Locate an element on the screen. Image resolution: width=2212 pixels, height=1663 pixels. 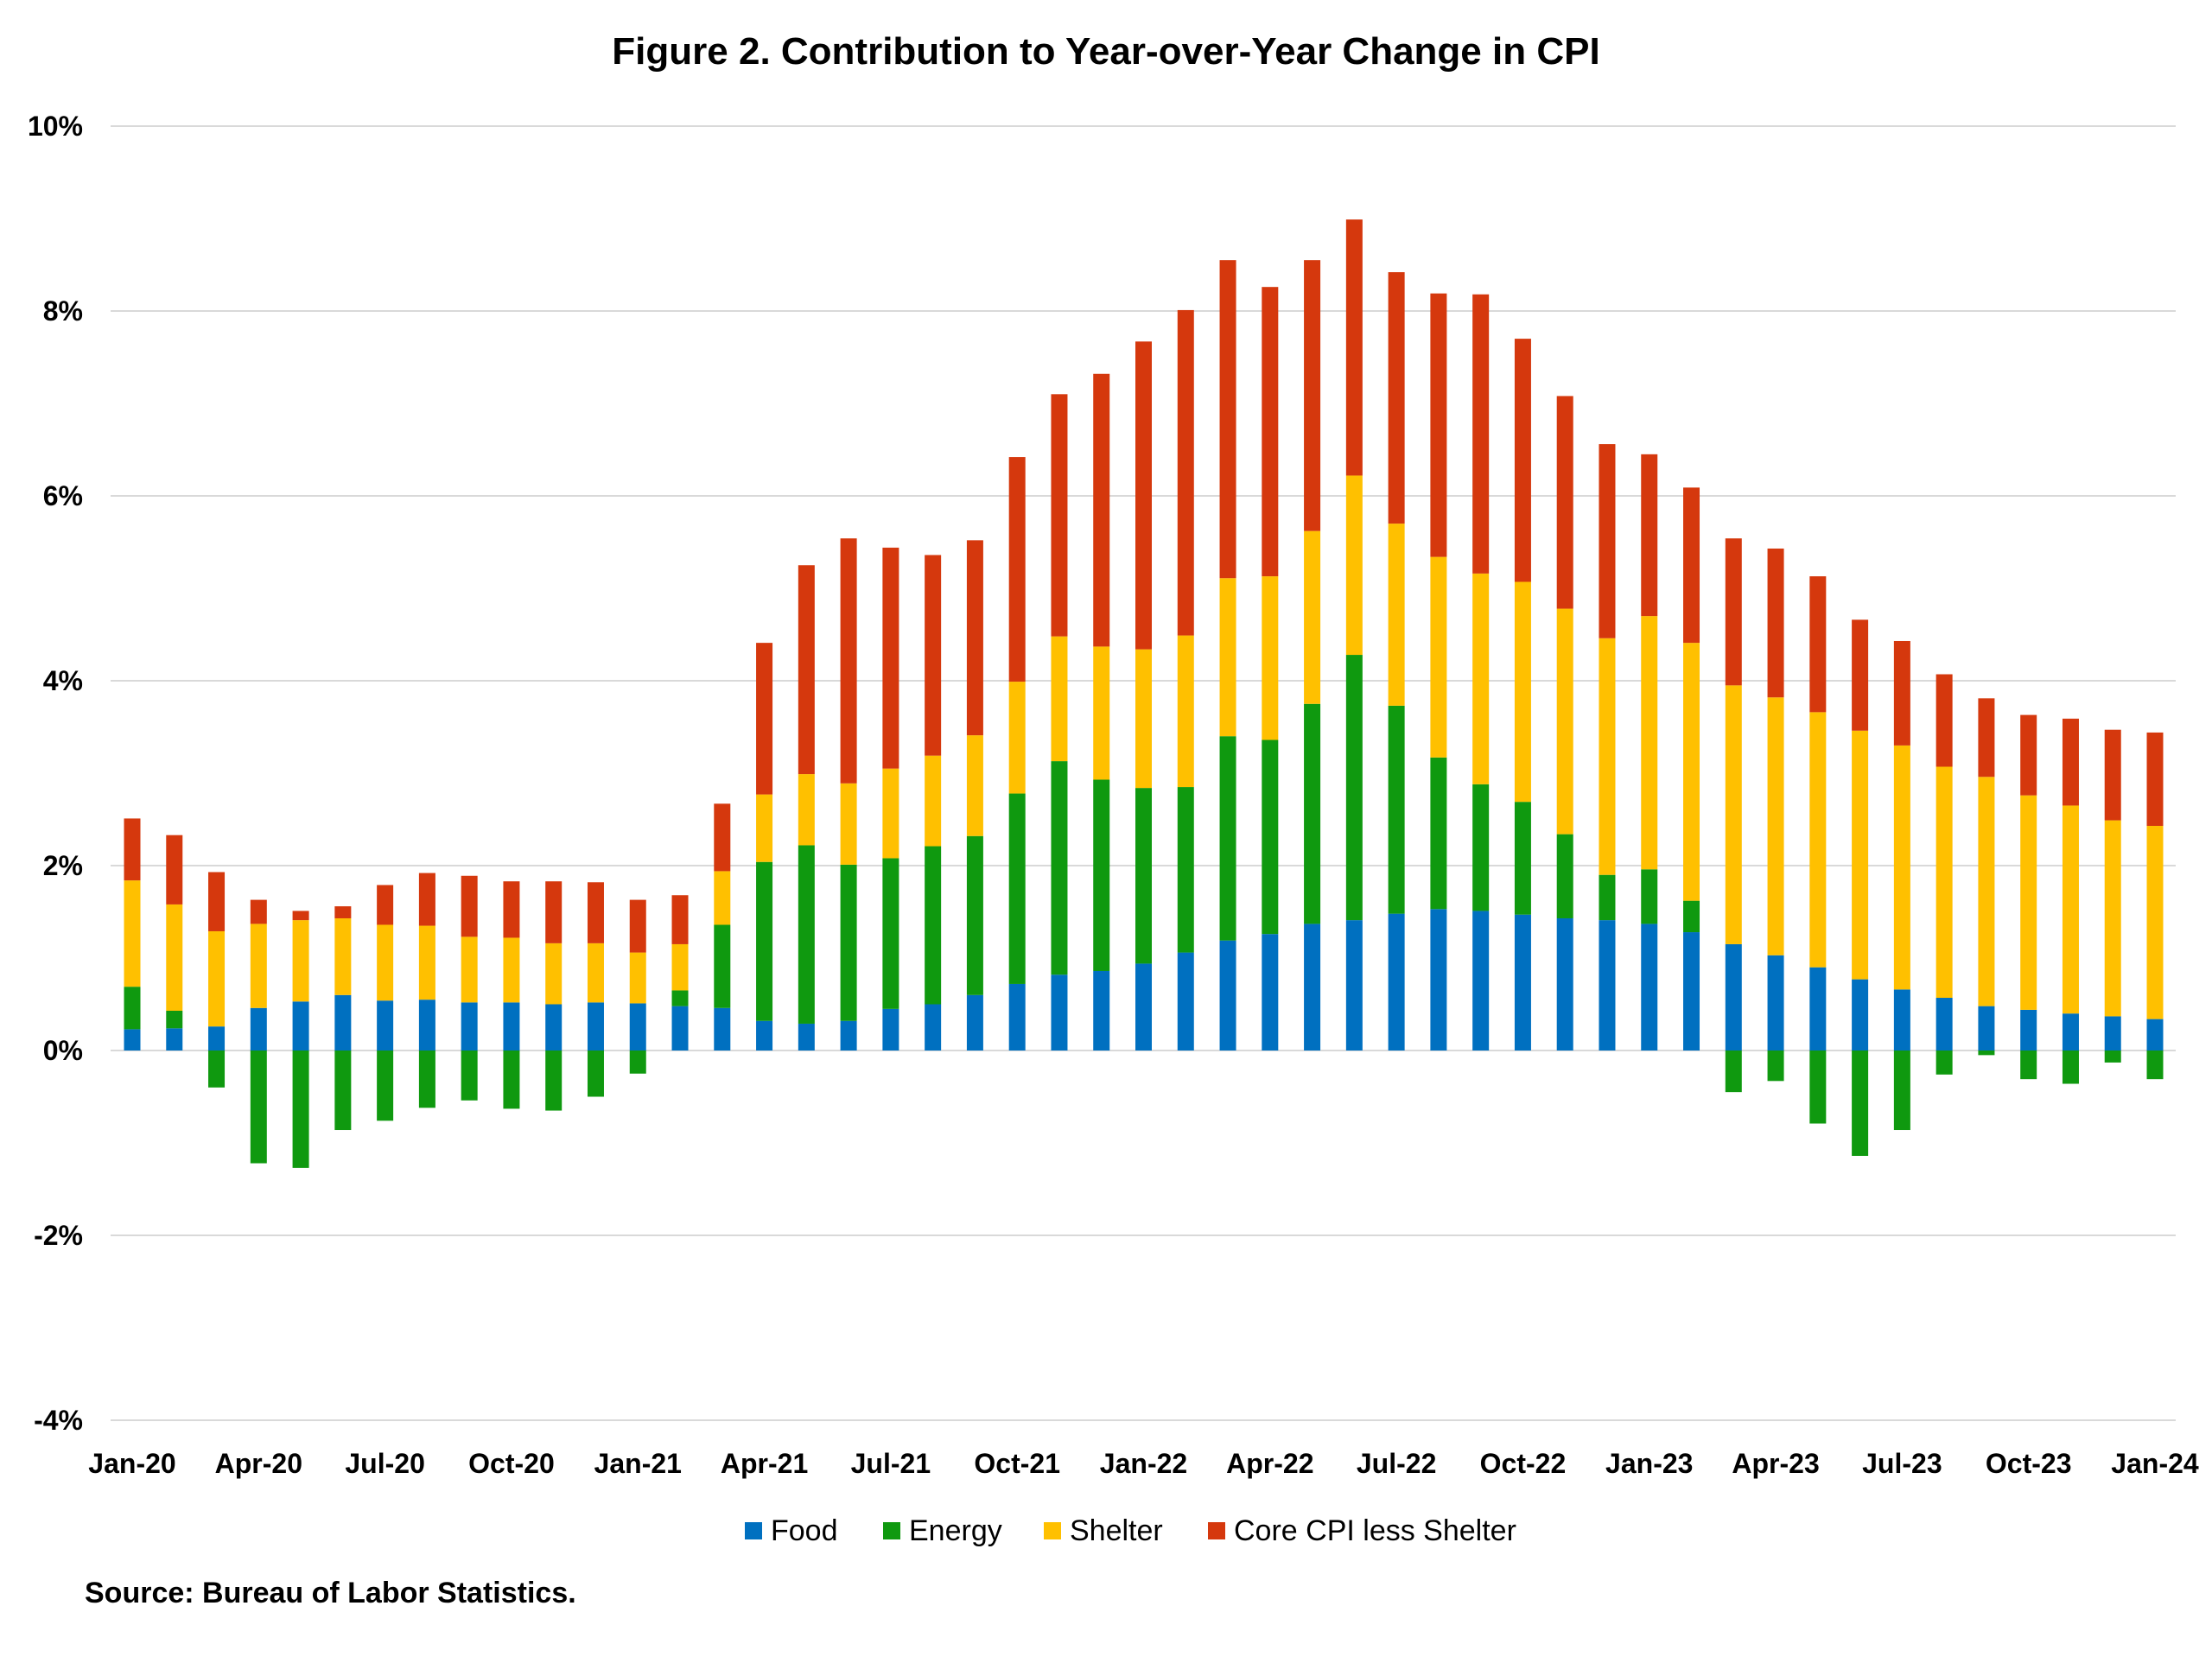
x-tick-label: Oct-23 is located at coordinates (2029, 1464).